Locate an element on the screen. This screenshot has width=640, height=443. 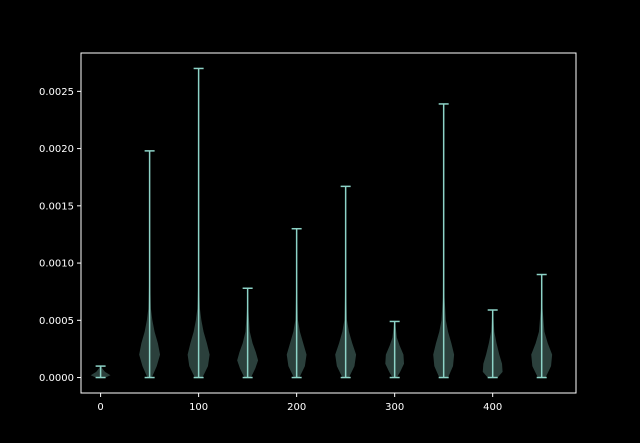
y-tick-label: 0.0020 is located at coordinates (56, 149).